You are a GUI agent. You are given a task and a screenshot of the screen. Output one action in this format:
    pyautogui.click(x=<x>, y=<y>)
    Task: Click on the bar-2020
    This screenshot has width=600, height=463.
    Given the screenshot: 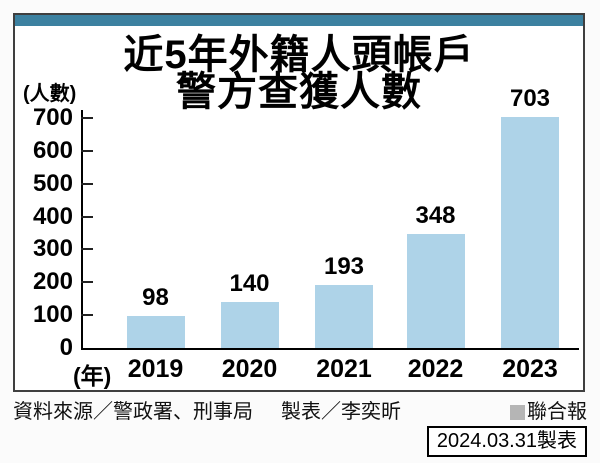 What is the action you would take?
    pyautogui.click(x=249, y=325)
    